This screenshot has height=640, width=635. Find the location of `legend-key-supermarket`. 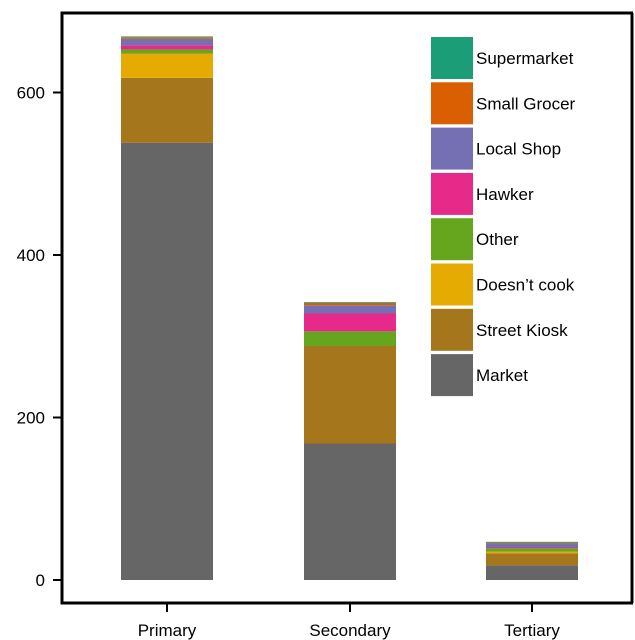

legend-key-supermarket is located at coordinates (452, 58).